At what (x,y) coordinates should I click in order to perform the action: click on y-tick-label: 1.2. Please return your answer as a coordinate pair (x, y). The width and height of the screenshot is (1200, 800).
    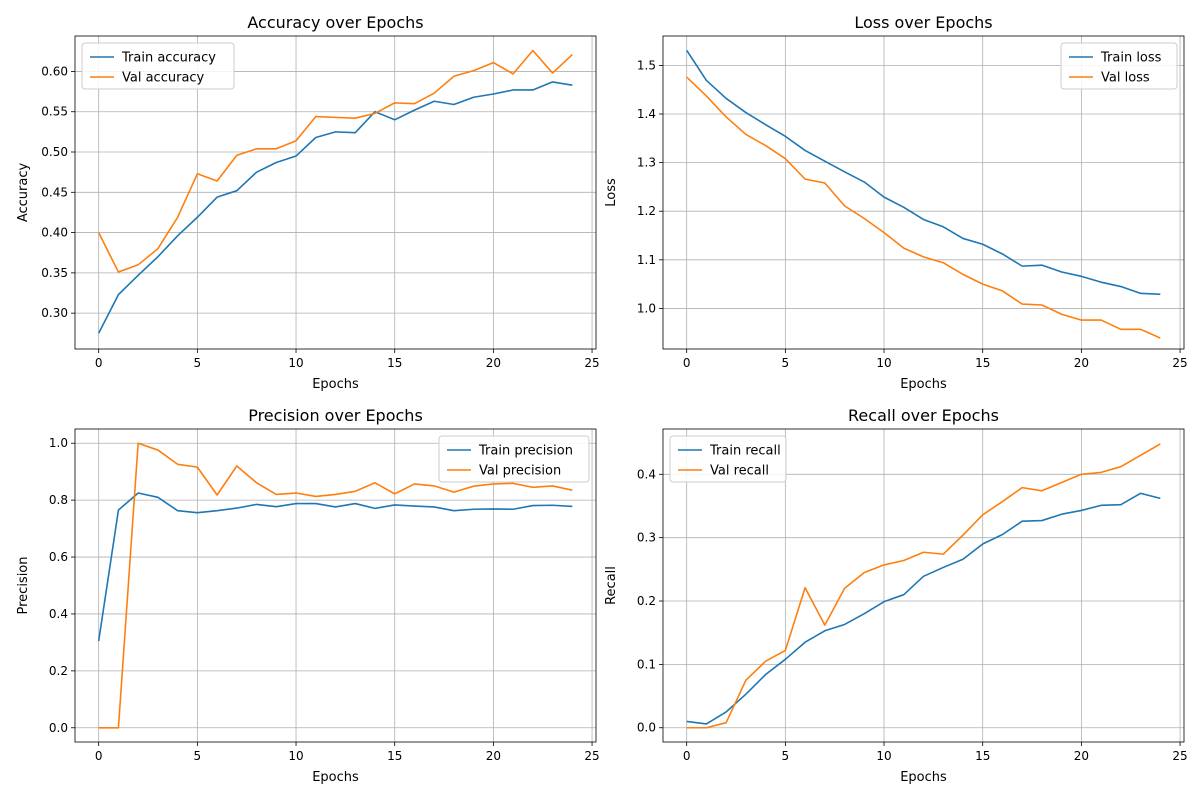
    Looking at the image, I should click on (646, 211).